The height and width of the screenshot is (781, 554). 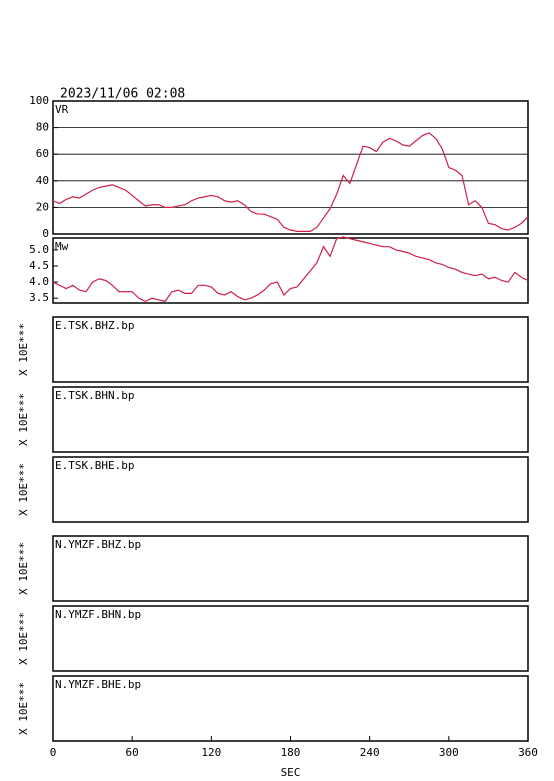 I want to click on panel-label: E.TSK.BHE.bp, so click(x=94, y=465).